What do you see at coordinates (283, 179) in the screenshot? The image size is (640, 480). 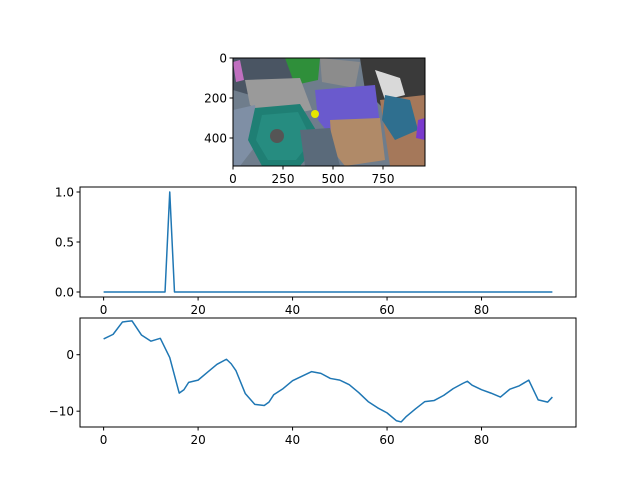 I see `x-tick-label: 250` at bounding box center [283, 179].